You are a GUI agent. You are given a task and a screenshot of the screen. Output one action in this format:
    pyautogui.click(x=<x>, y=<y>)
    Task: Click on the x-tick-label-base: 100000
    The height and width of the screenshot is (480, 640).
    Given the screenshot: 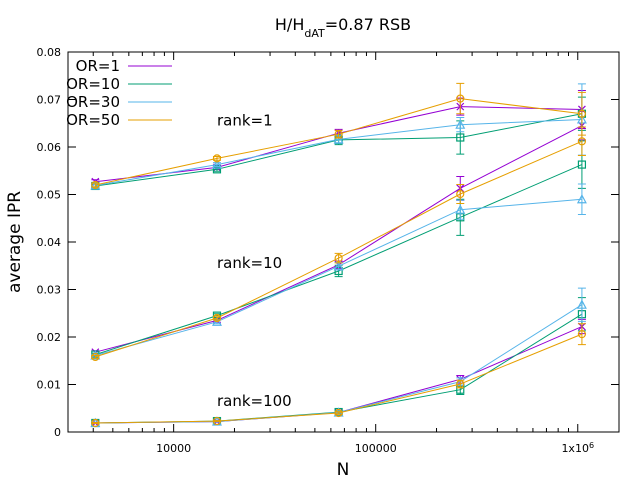 What is the action you would take?
    pyautogui.click(x=376, y=448)
    